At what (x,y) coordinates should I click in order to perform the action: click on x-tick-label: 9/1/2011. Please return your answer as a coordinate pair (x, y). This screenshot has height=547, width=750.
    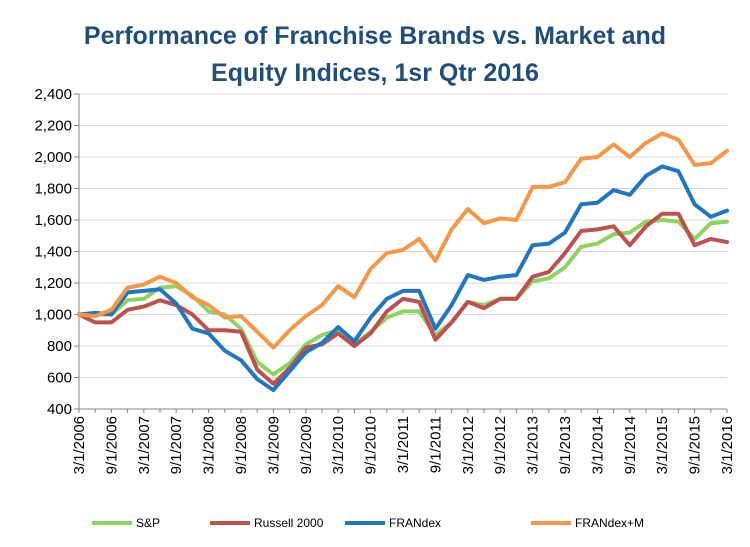
    Looking at the image, I should click on (435, 444).